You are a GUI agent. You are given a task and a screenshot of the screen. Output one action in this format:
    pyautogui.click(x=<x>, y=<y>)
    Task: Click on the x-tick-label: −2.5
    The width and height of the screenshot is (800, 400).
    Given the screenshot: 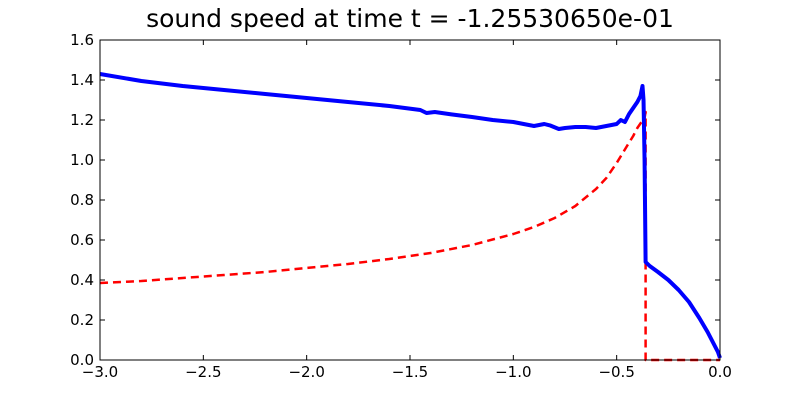 What is the action you would take?
    pyautogui.click(x=203, y=372)
    